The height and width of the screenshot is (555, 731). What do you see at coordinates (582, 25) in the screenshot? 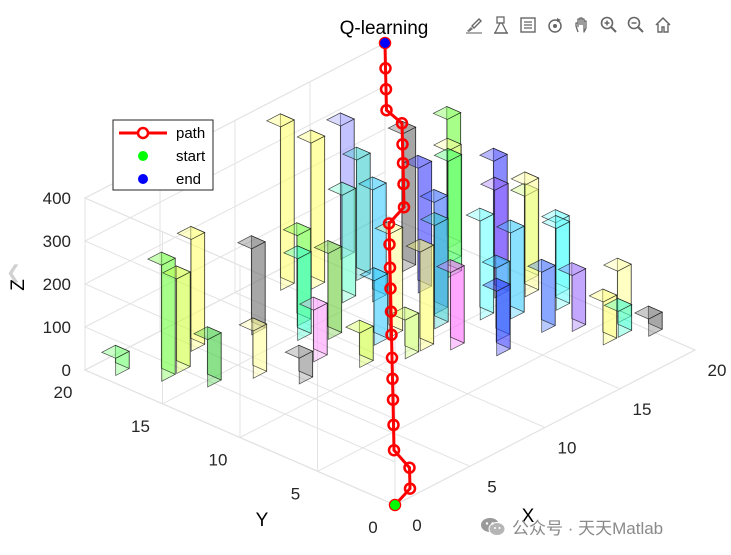
I see `pan-icon` at bounding box center [582, 25].